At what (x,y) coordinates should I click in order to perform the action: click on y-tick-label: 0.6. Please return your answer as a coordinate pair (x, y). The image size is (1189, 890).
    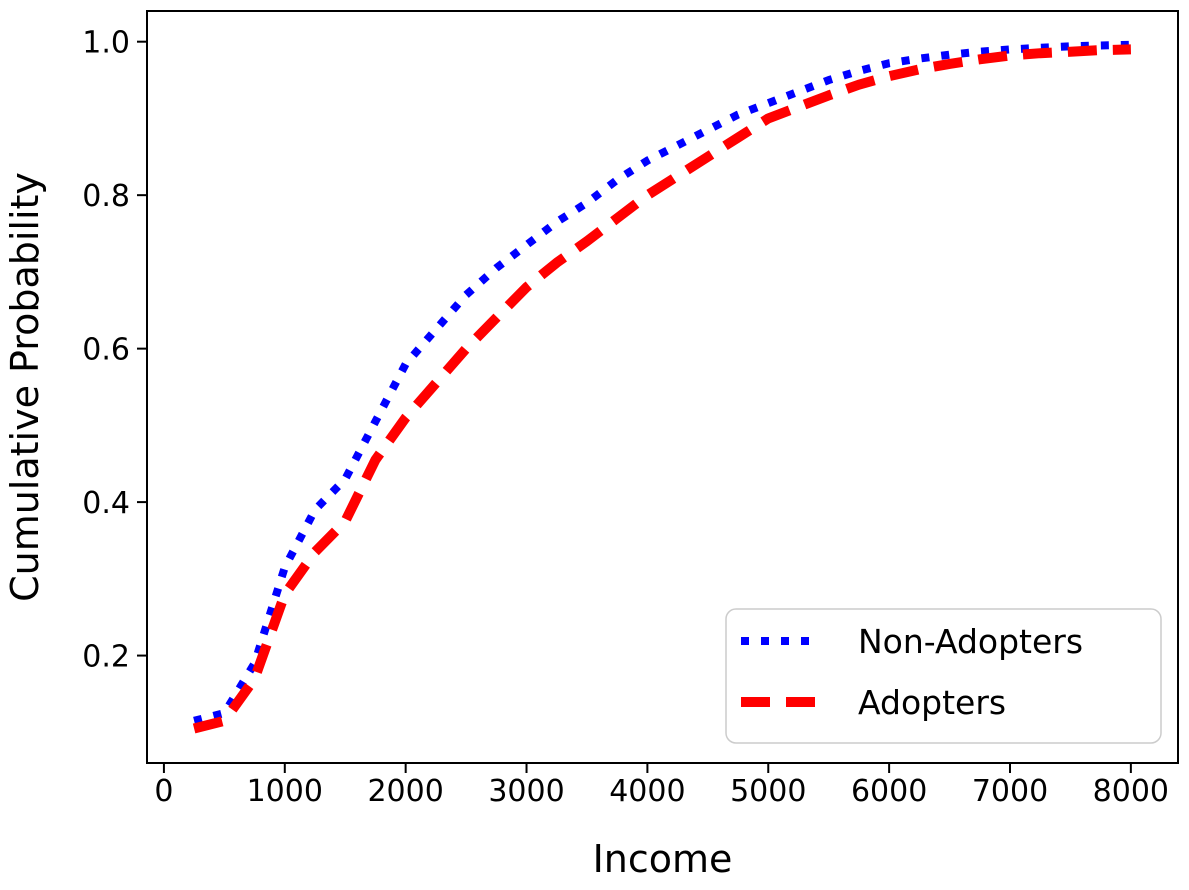
    Looking at the image, I should click on (106, 350).